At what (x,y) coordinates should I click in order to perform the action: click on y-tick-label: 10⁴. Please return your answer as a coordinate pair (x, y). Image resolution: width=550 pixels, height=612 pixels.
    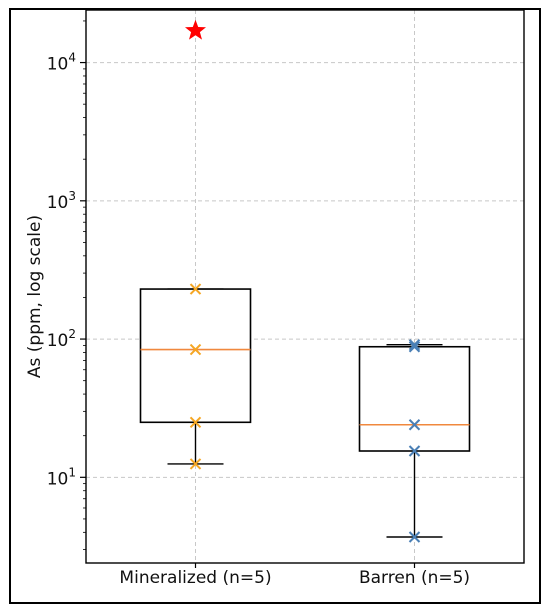
    Looking at the image, I should click on (61, 63).